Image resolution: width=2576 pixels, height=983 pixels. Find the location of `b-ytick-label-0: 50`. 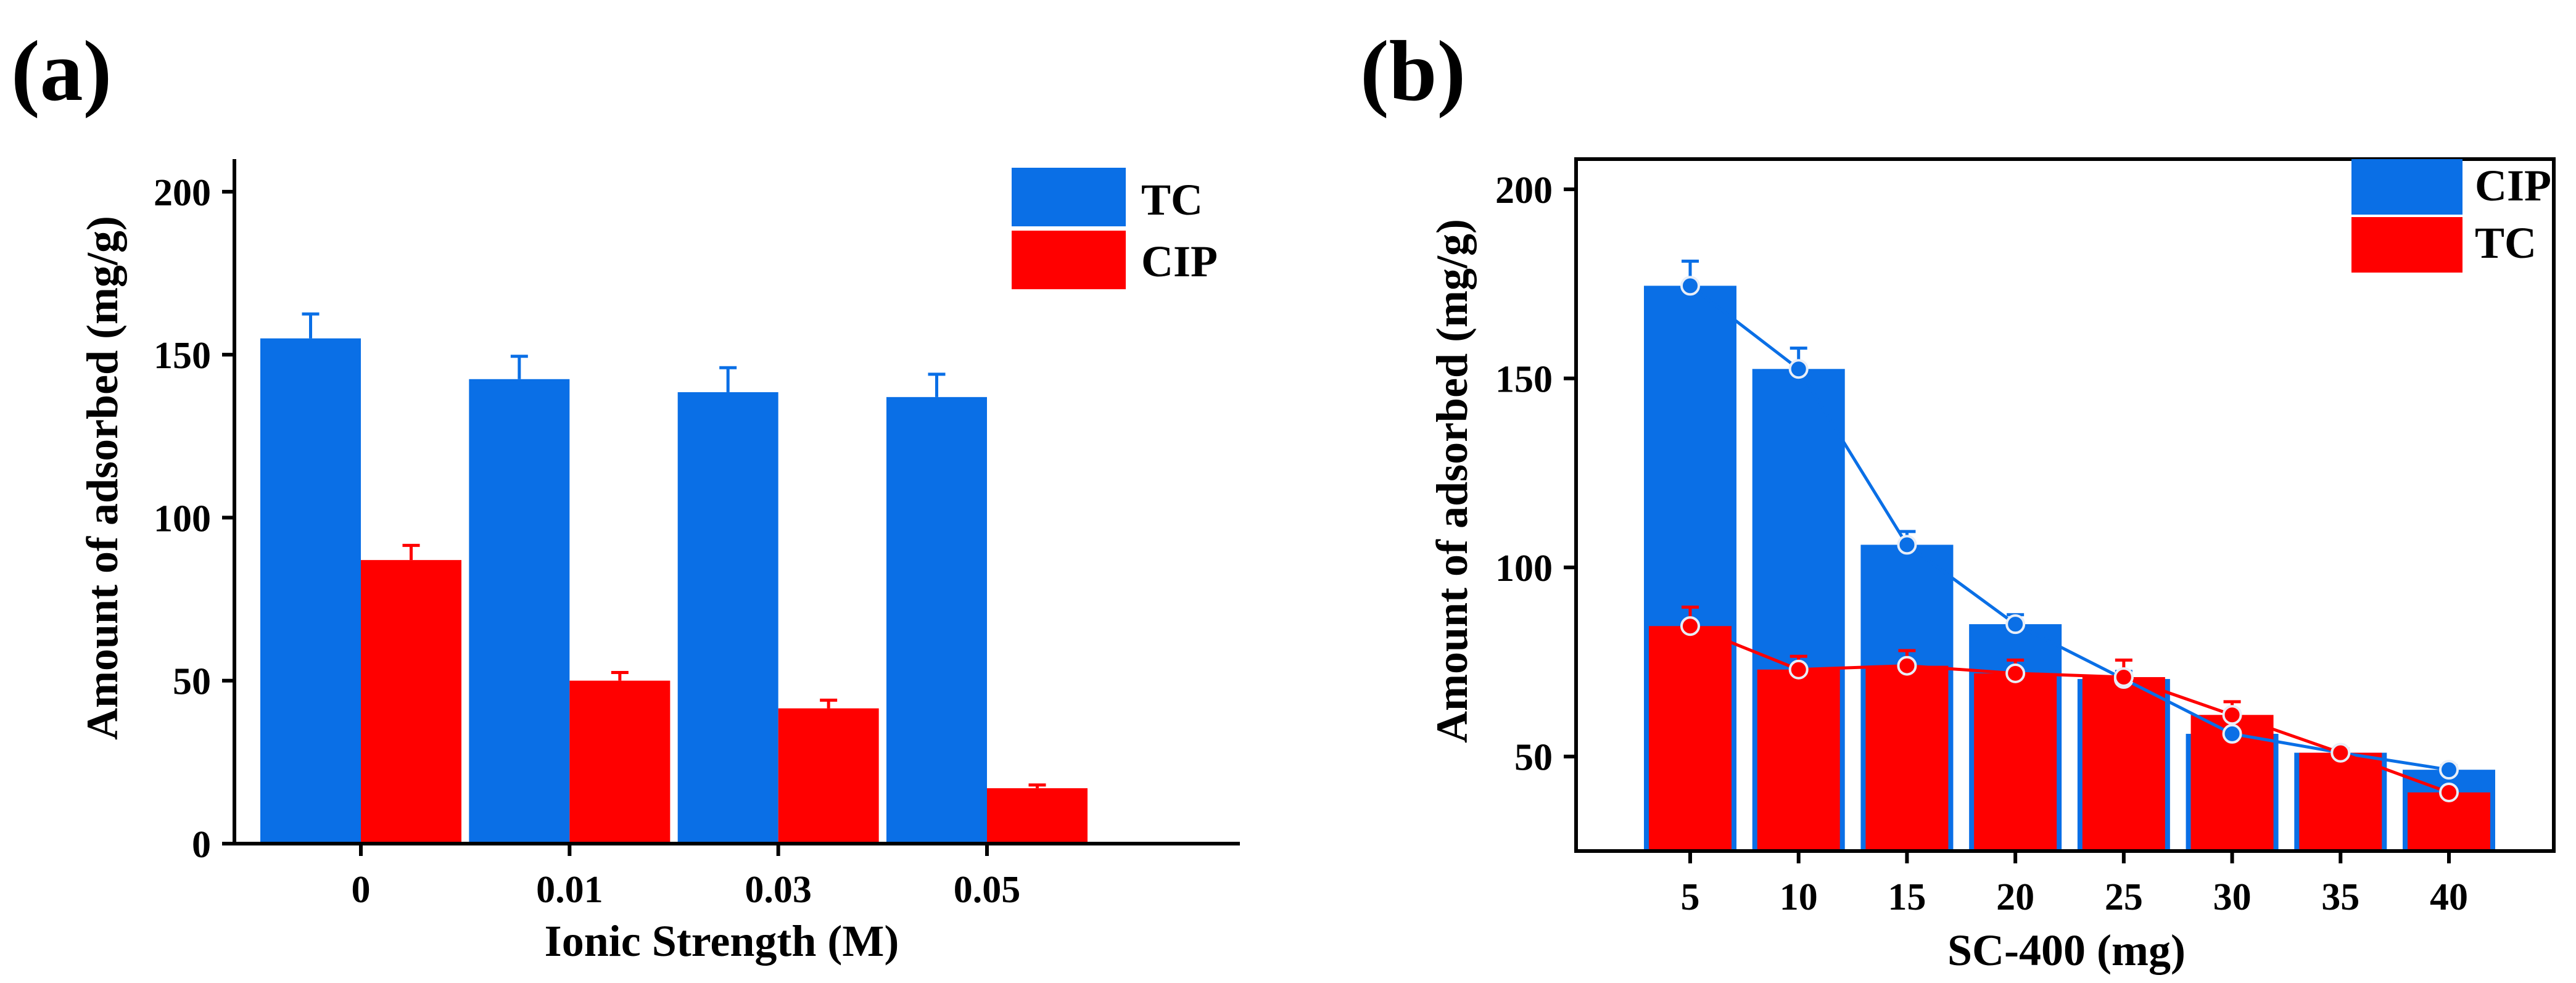

b-ytick-label-0: 50 is located at coordinates (1533, 758).